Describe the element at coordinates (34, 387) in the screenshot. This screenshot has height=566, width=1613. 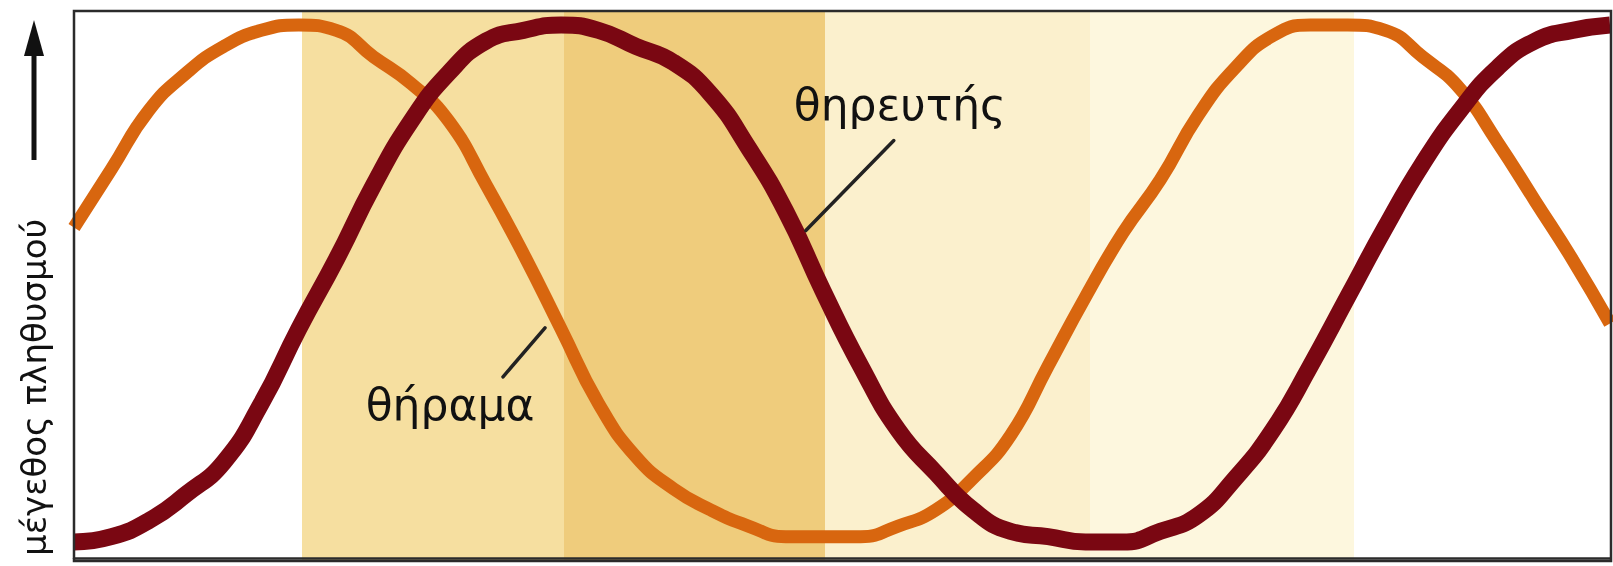
I see `y-axis-title: μέγεθος πληθυσμού` at that location.